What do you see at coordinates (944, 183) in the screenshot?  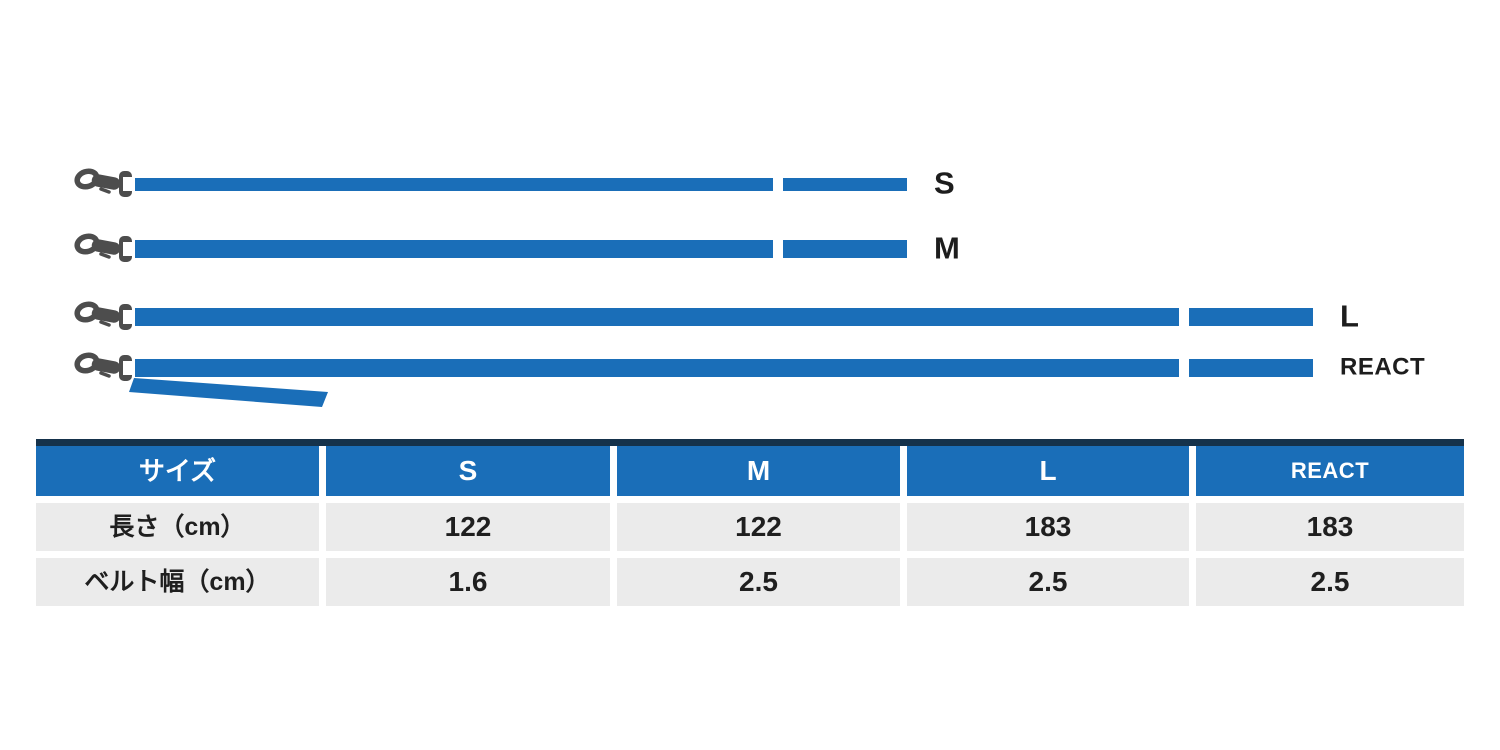 I see `leash-size-label: S` at bounding box center [944, 183].